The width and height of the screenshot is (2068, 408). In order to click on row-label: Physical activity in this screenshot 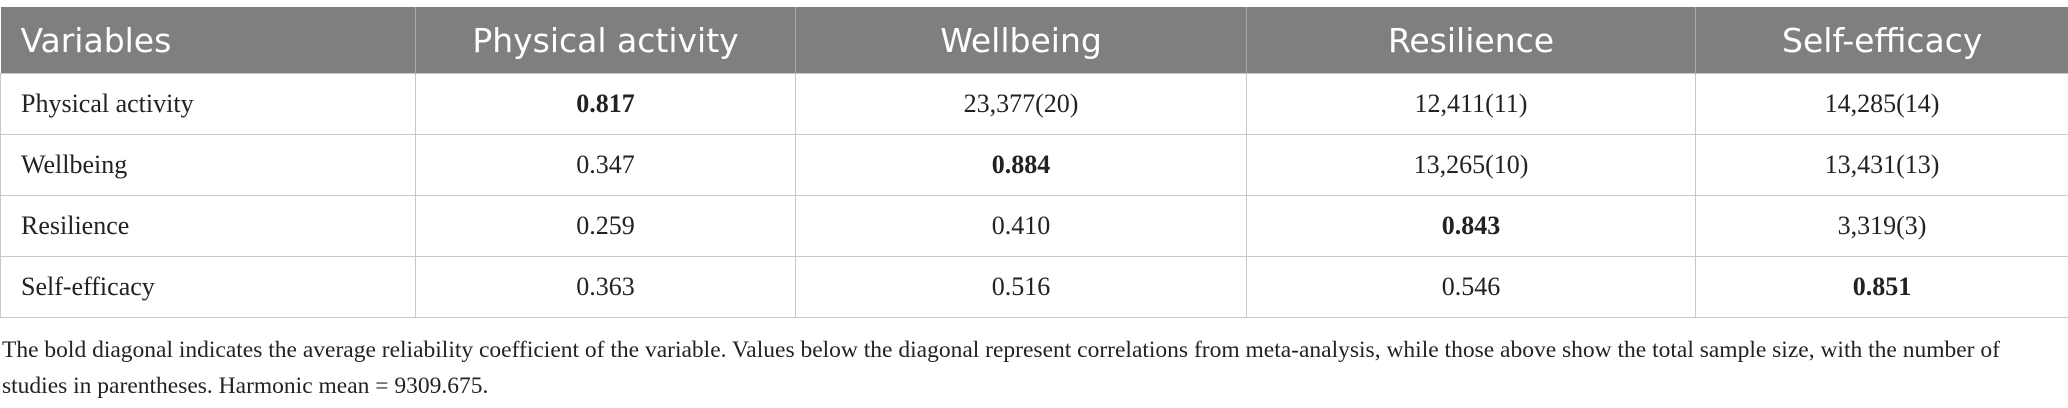, I will do `click(208, 104)`.